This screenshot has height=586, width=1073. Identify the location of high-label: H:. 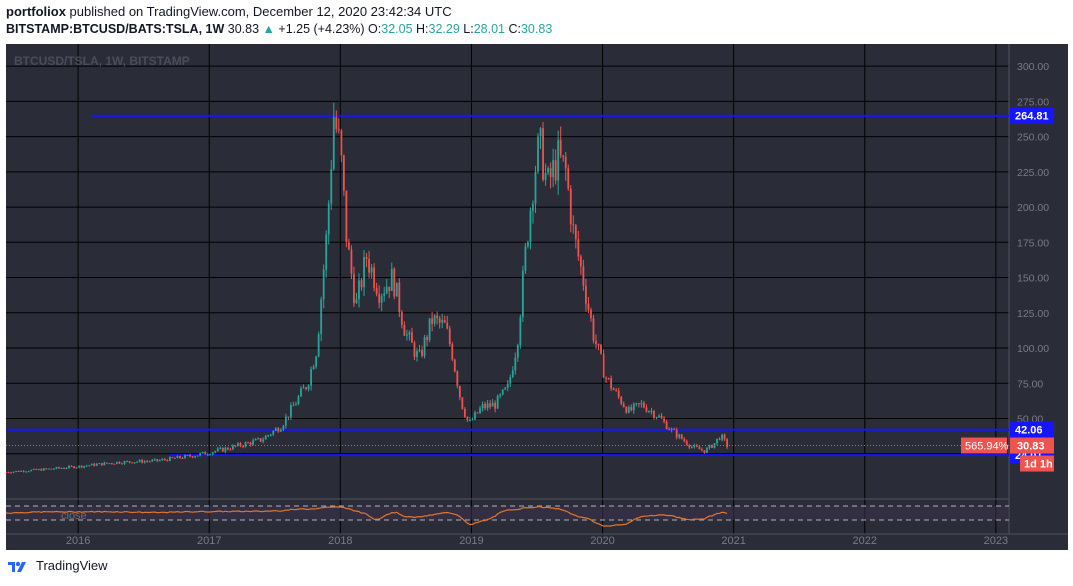
(422, 29).